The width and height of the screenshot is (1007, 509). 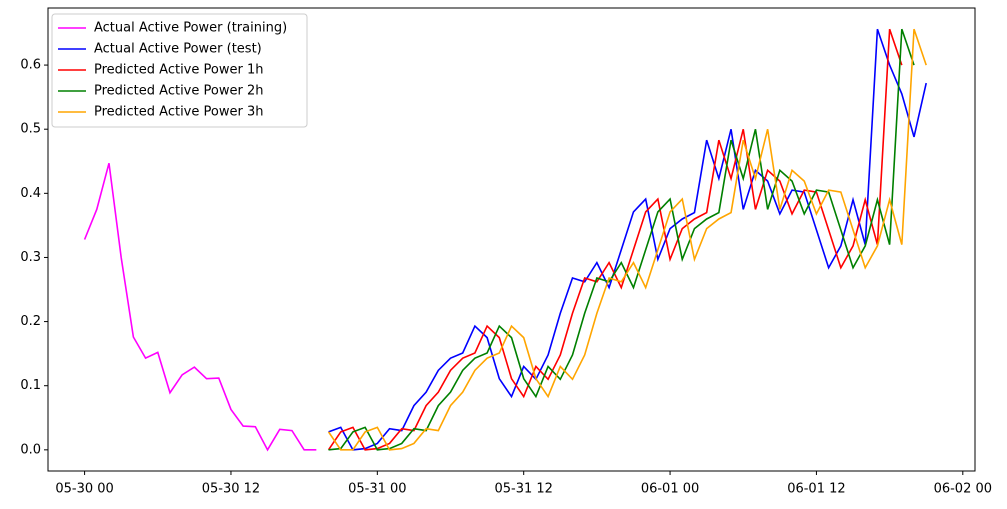 I want to click on legend-label: Predicted Active Power 2h, so click(x=178, y=91).